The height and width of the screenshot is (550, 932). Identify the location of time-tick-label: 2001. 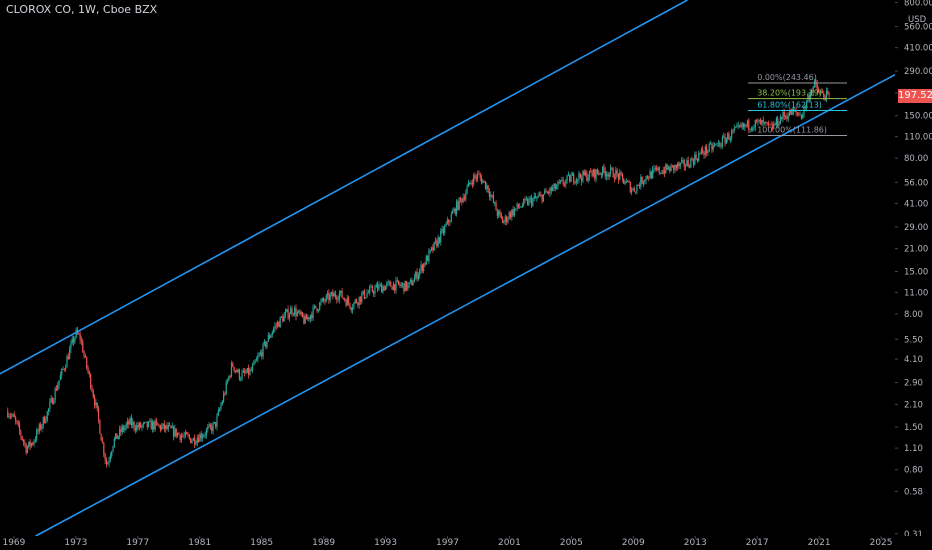
(509, 543).